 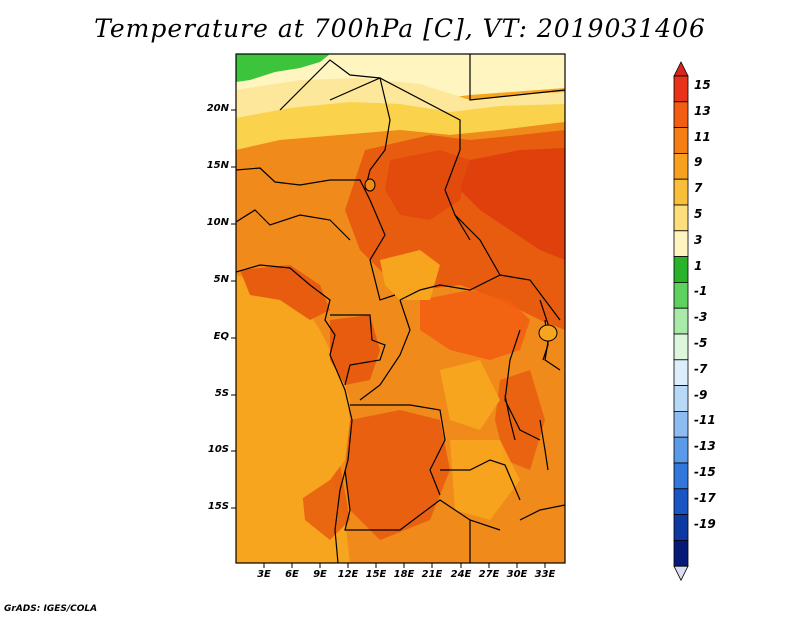 I want to click on lat-label-20n: 20N, so click(x=217, y=108).